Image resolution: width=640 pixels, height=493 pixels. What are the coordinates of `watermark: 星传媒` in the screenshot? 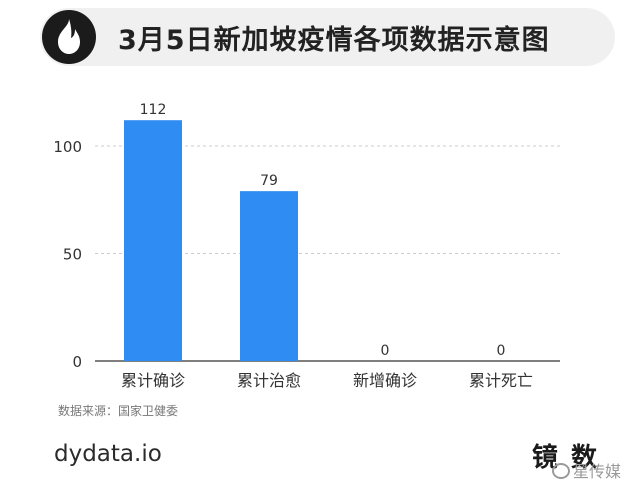 It's located at (586, 470).